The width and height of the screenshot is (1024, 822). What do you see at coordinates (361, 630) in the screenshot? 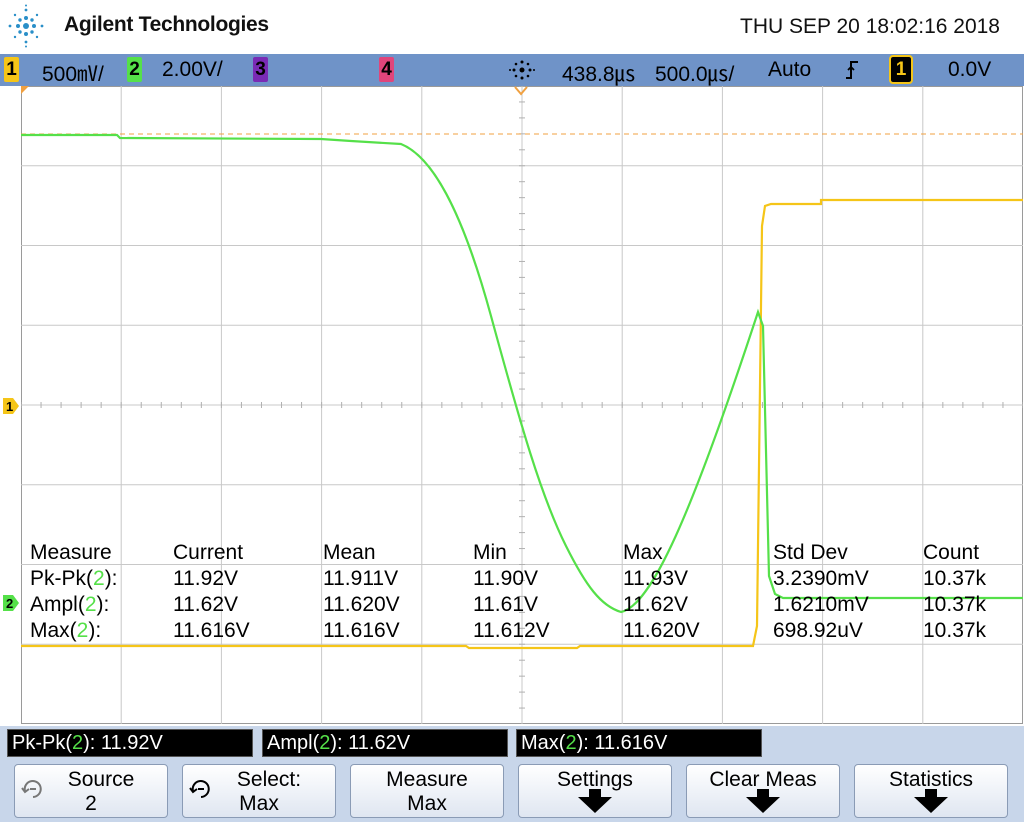
I see `measure-value-mean: 11.616V` at bounding box center [361, 630].